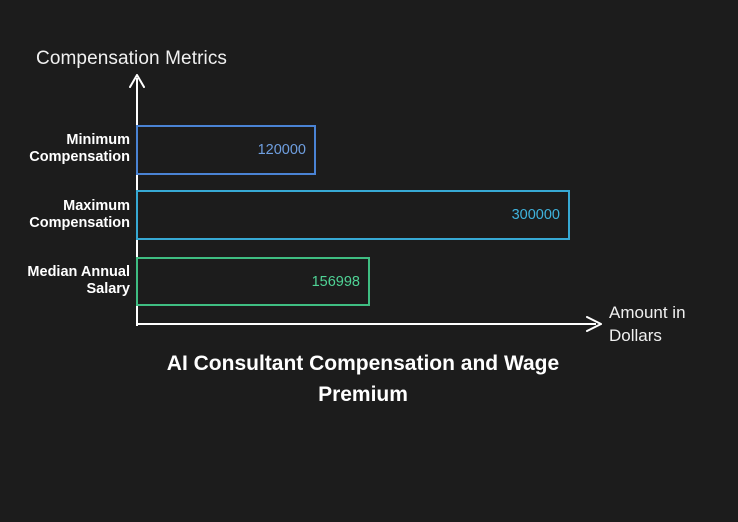  I want to click on y-axis-arrow-icon, so click(137, 81).